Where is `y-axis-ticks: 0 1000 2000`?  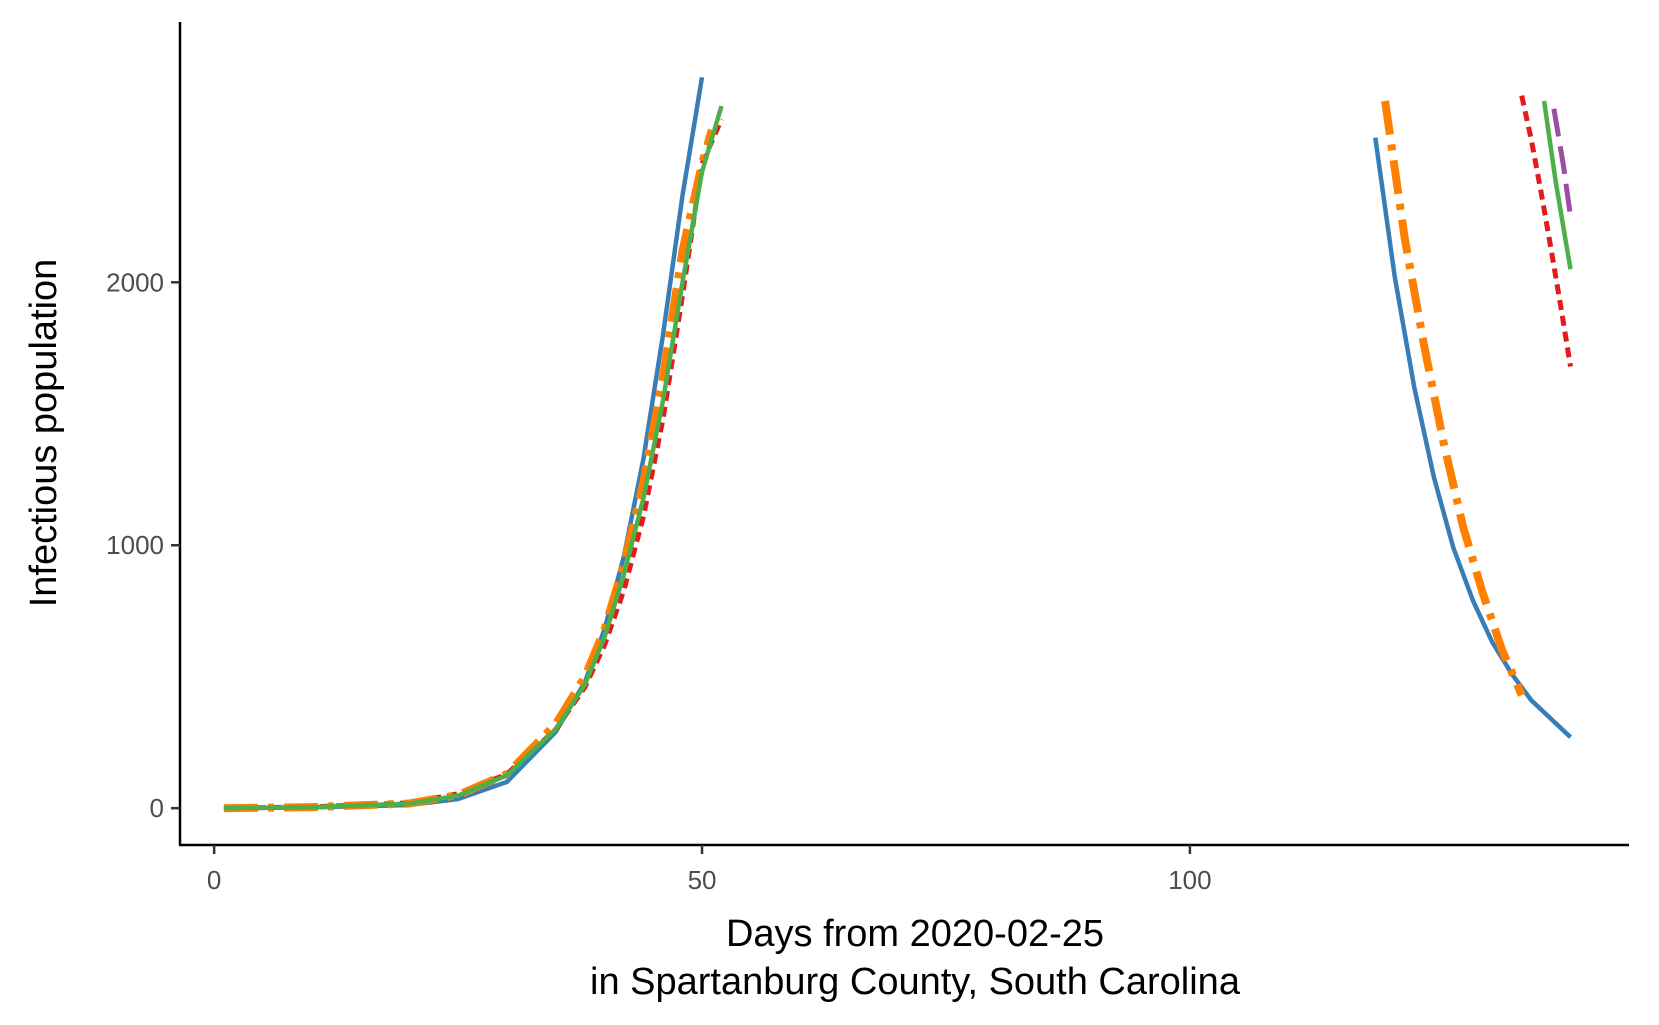 y-axis-ticks: 0 1000 2000 is located at coordinates (143, 545).